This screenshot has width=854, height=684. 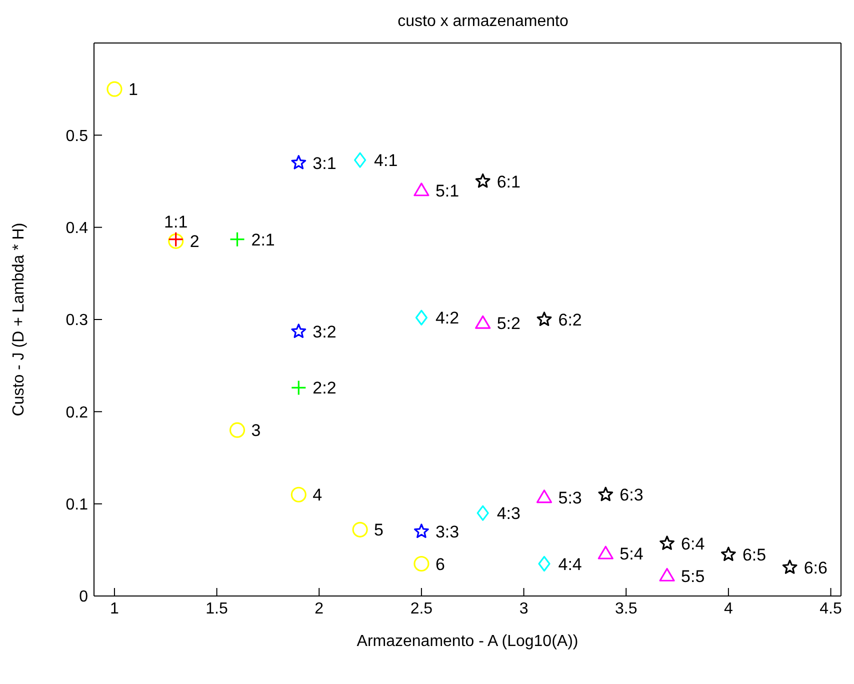 What do you see at coordinates (447, 532) in the screenshot?
I see `annotation: 3:3` at bounding box center [447, 532].